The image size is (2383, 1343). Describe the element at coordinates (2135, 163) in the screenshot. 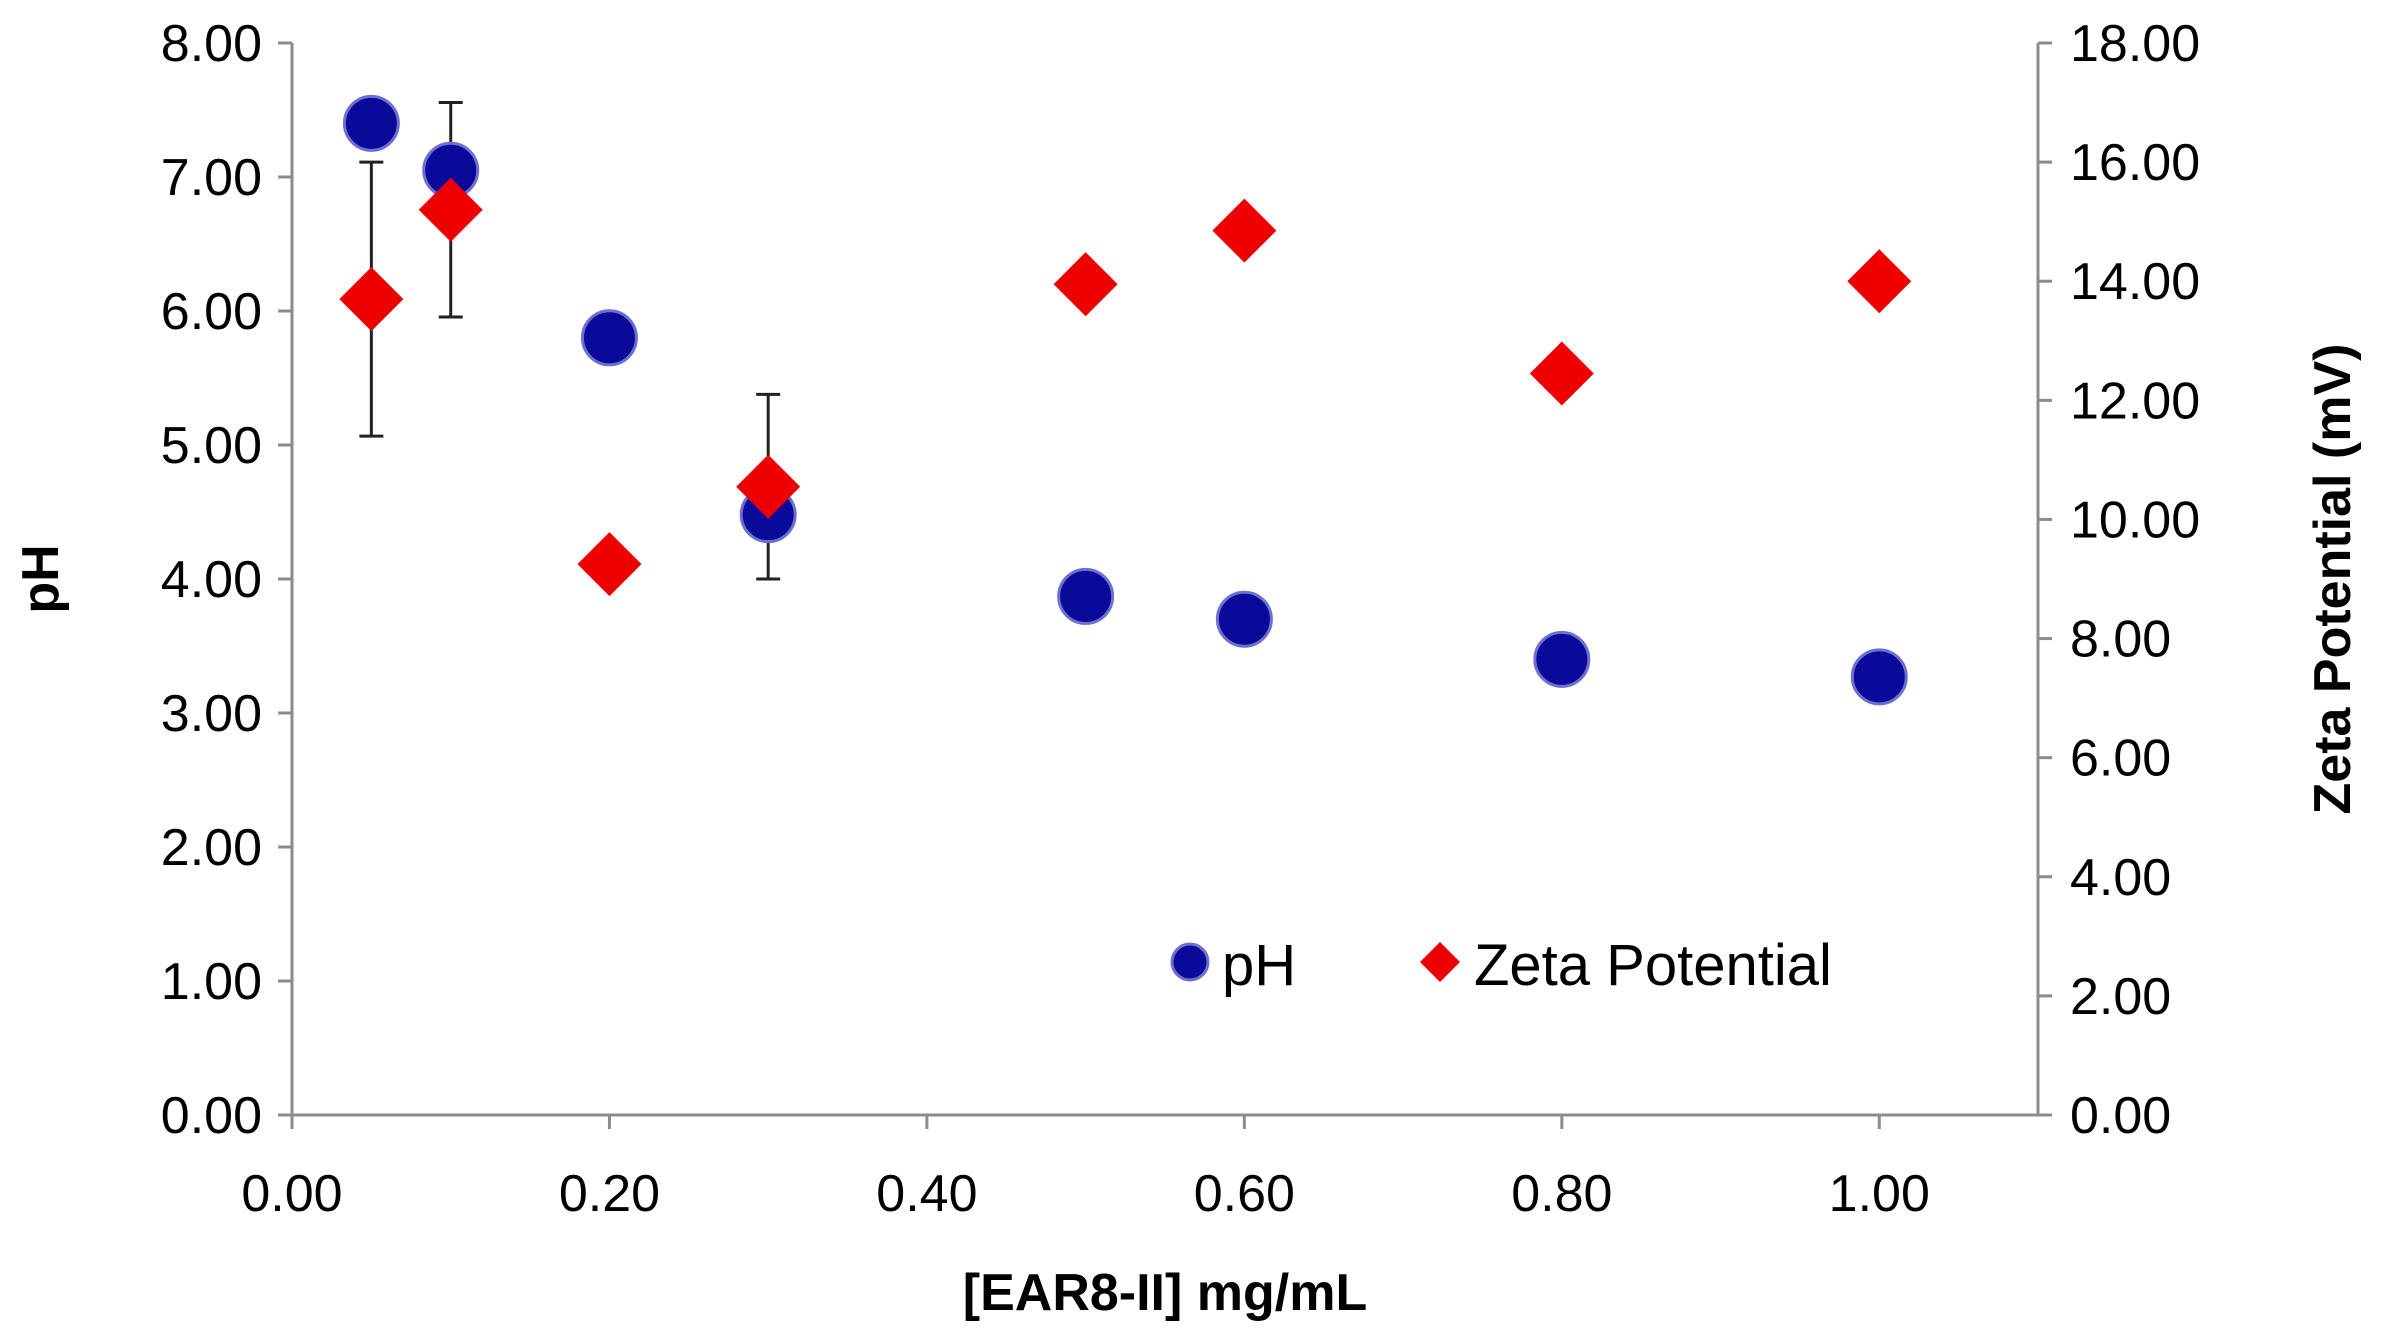

I see `y2-tick-label: 16.00` at that location.